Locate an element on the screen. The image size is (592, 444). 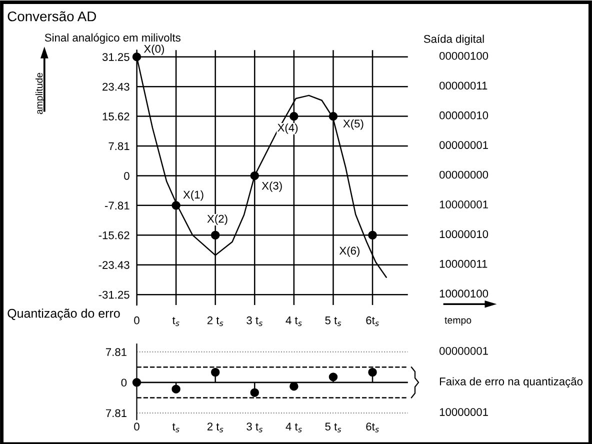
y-tick-label: -7.81 is located at coordinates (117, 206).